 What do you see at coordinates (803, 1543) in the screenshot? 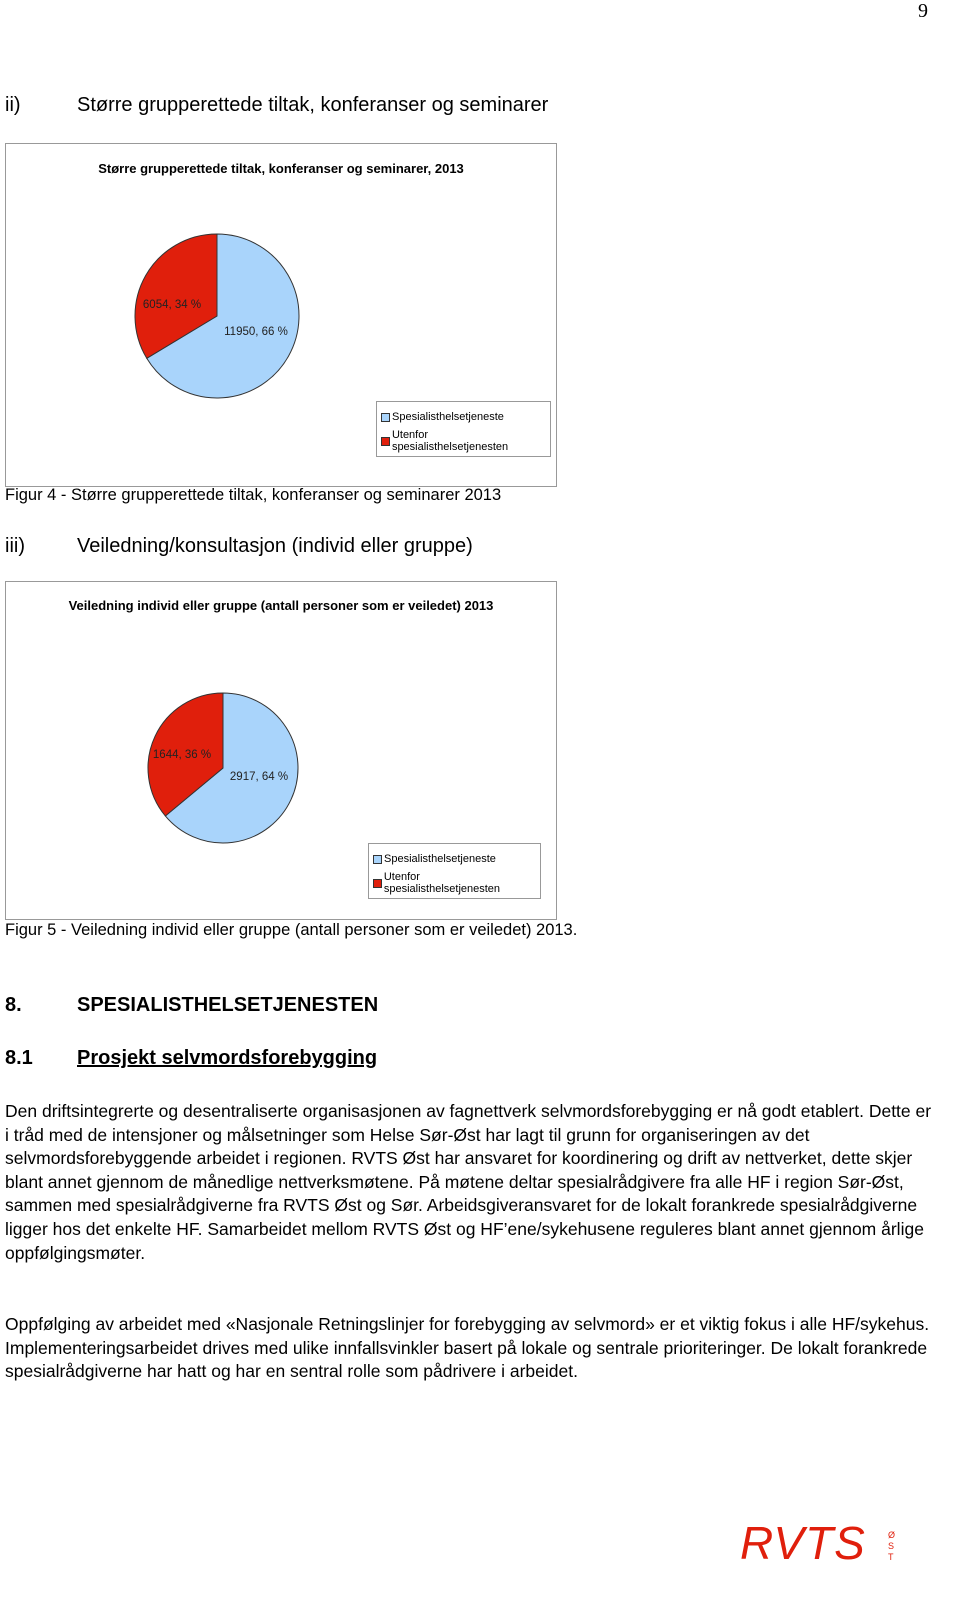
I see `logo-text: RVTS` at bounding box center [803, 1543].